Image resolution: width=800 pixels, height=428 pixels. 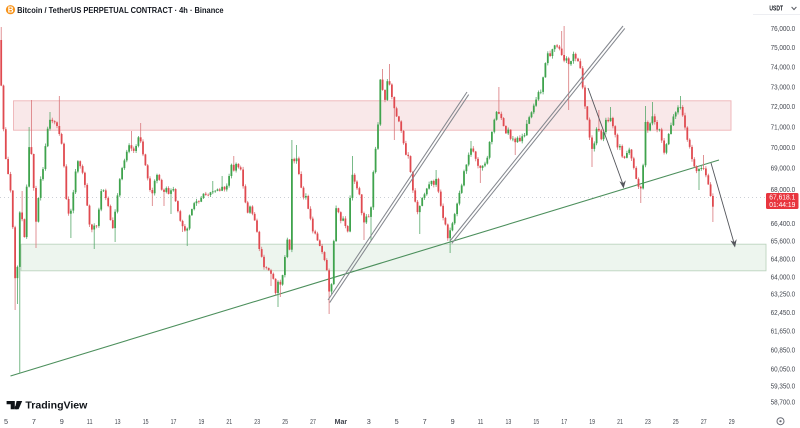 What do you see at coordinates (783, 259) in the screenshot?
I see `svg-text: 64,800.0` at bounding box center [783, 259].